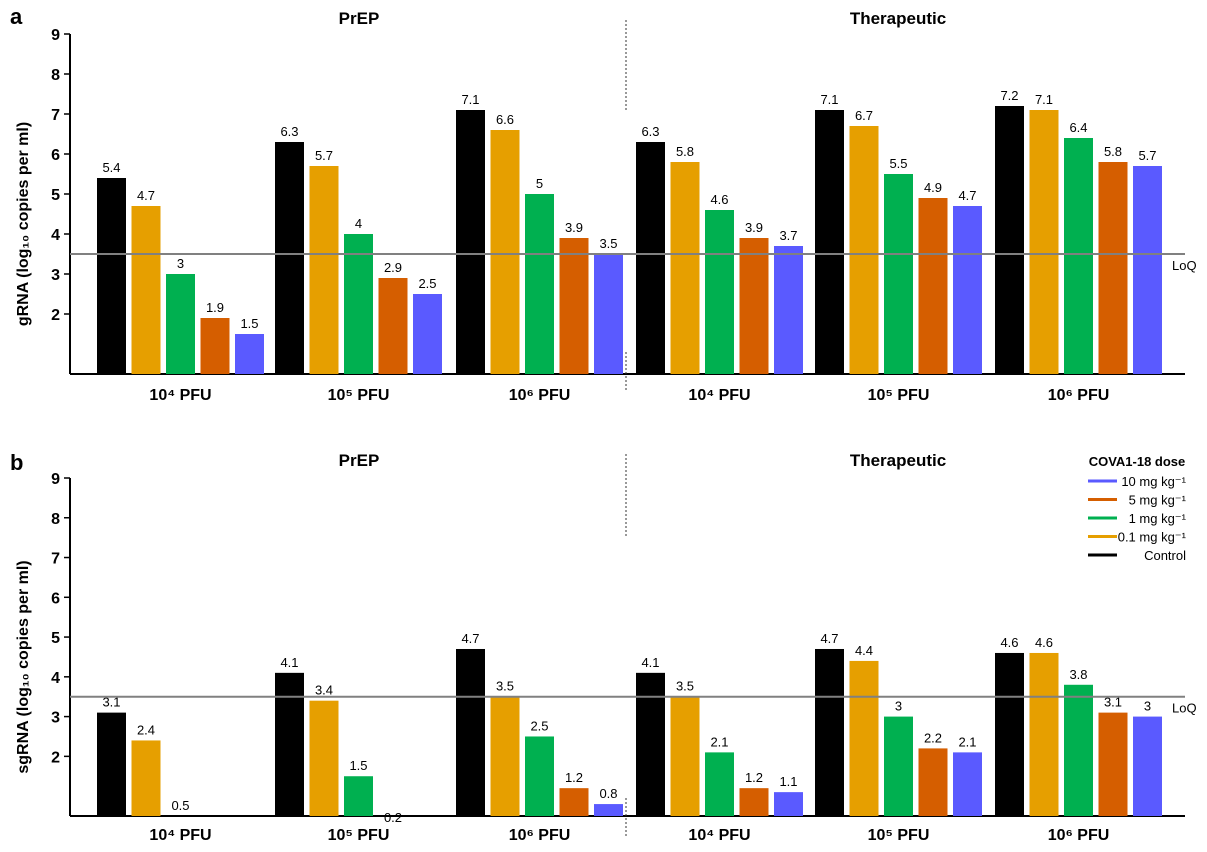 Image resolution: width=1207 pixels, height=852 pixels. What do you see at coordinates (146, 729) in the screenshot?
I see `data-label: 2.4` at bounding box center [146, 729].